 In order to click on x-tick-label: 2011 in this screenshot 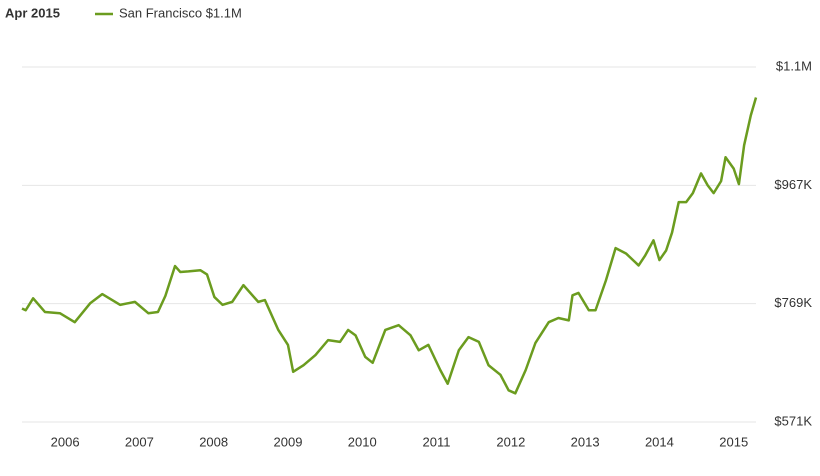, I will do `click(437, 441)`.